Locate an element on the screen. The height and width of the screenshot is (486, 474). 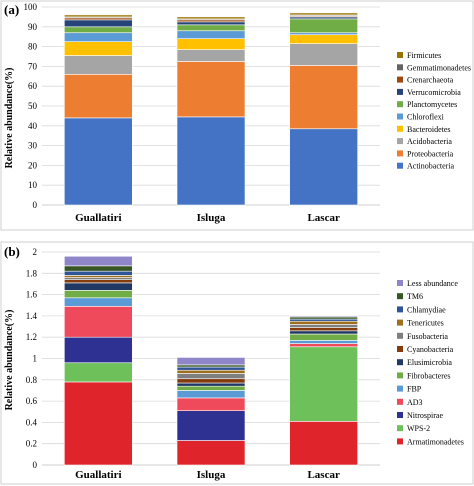
bar-segment-lascar-planctomycetes is located at coordinates (323, 26).